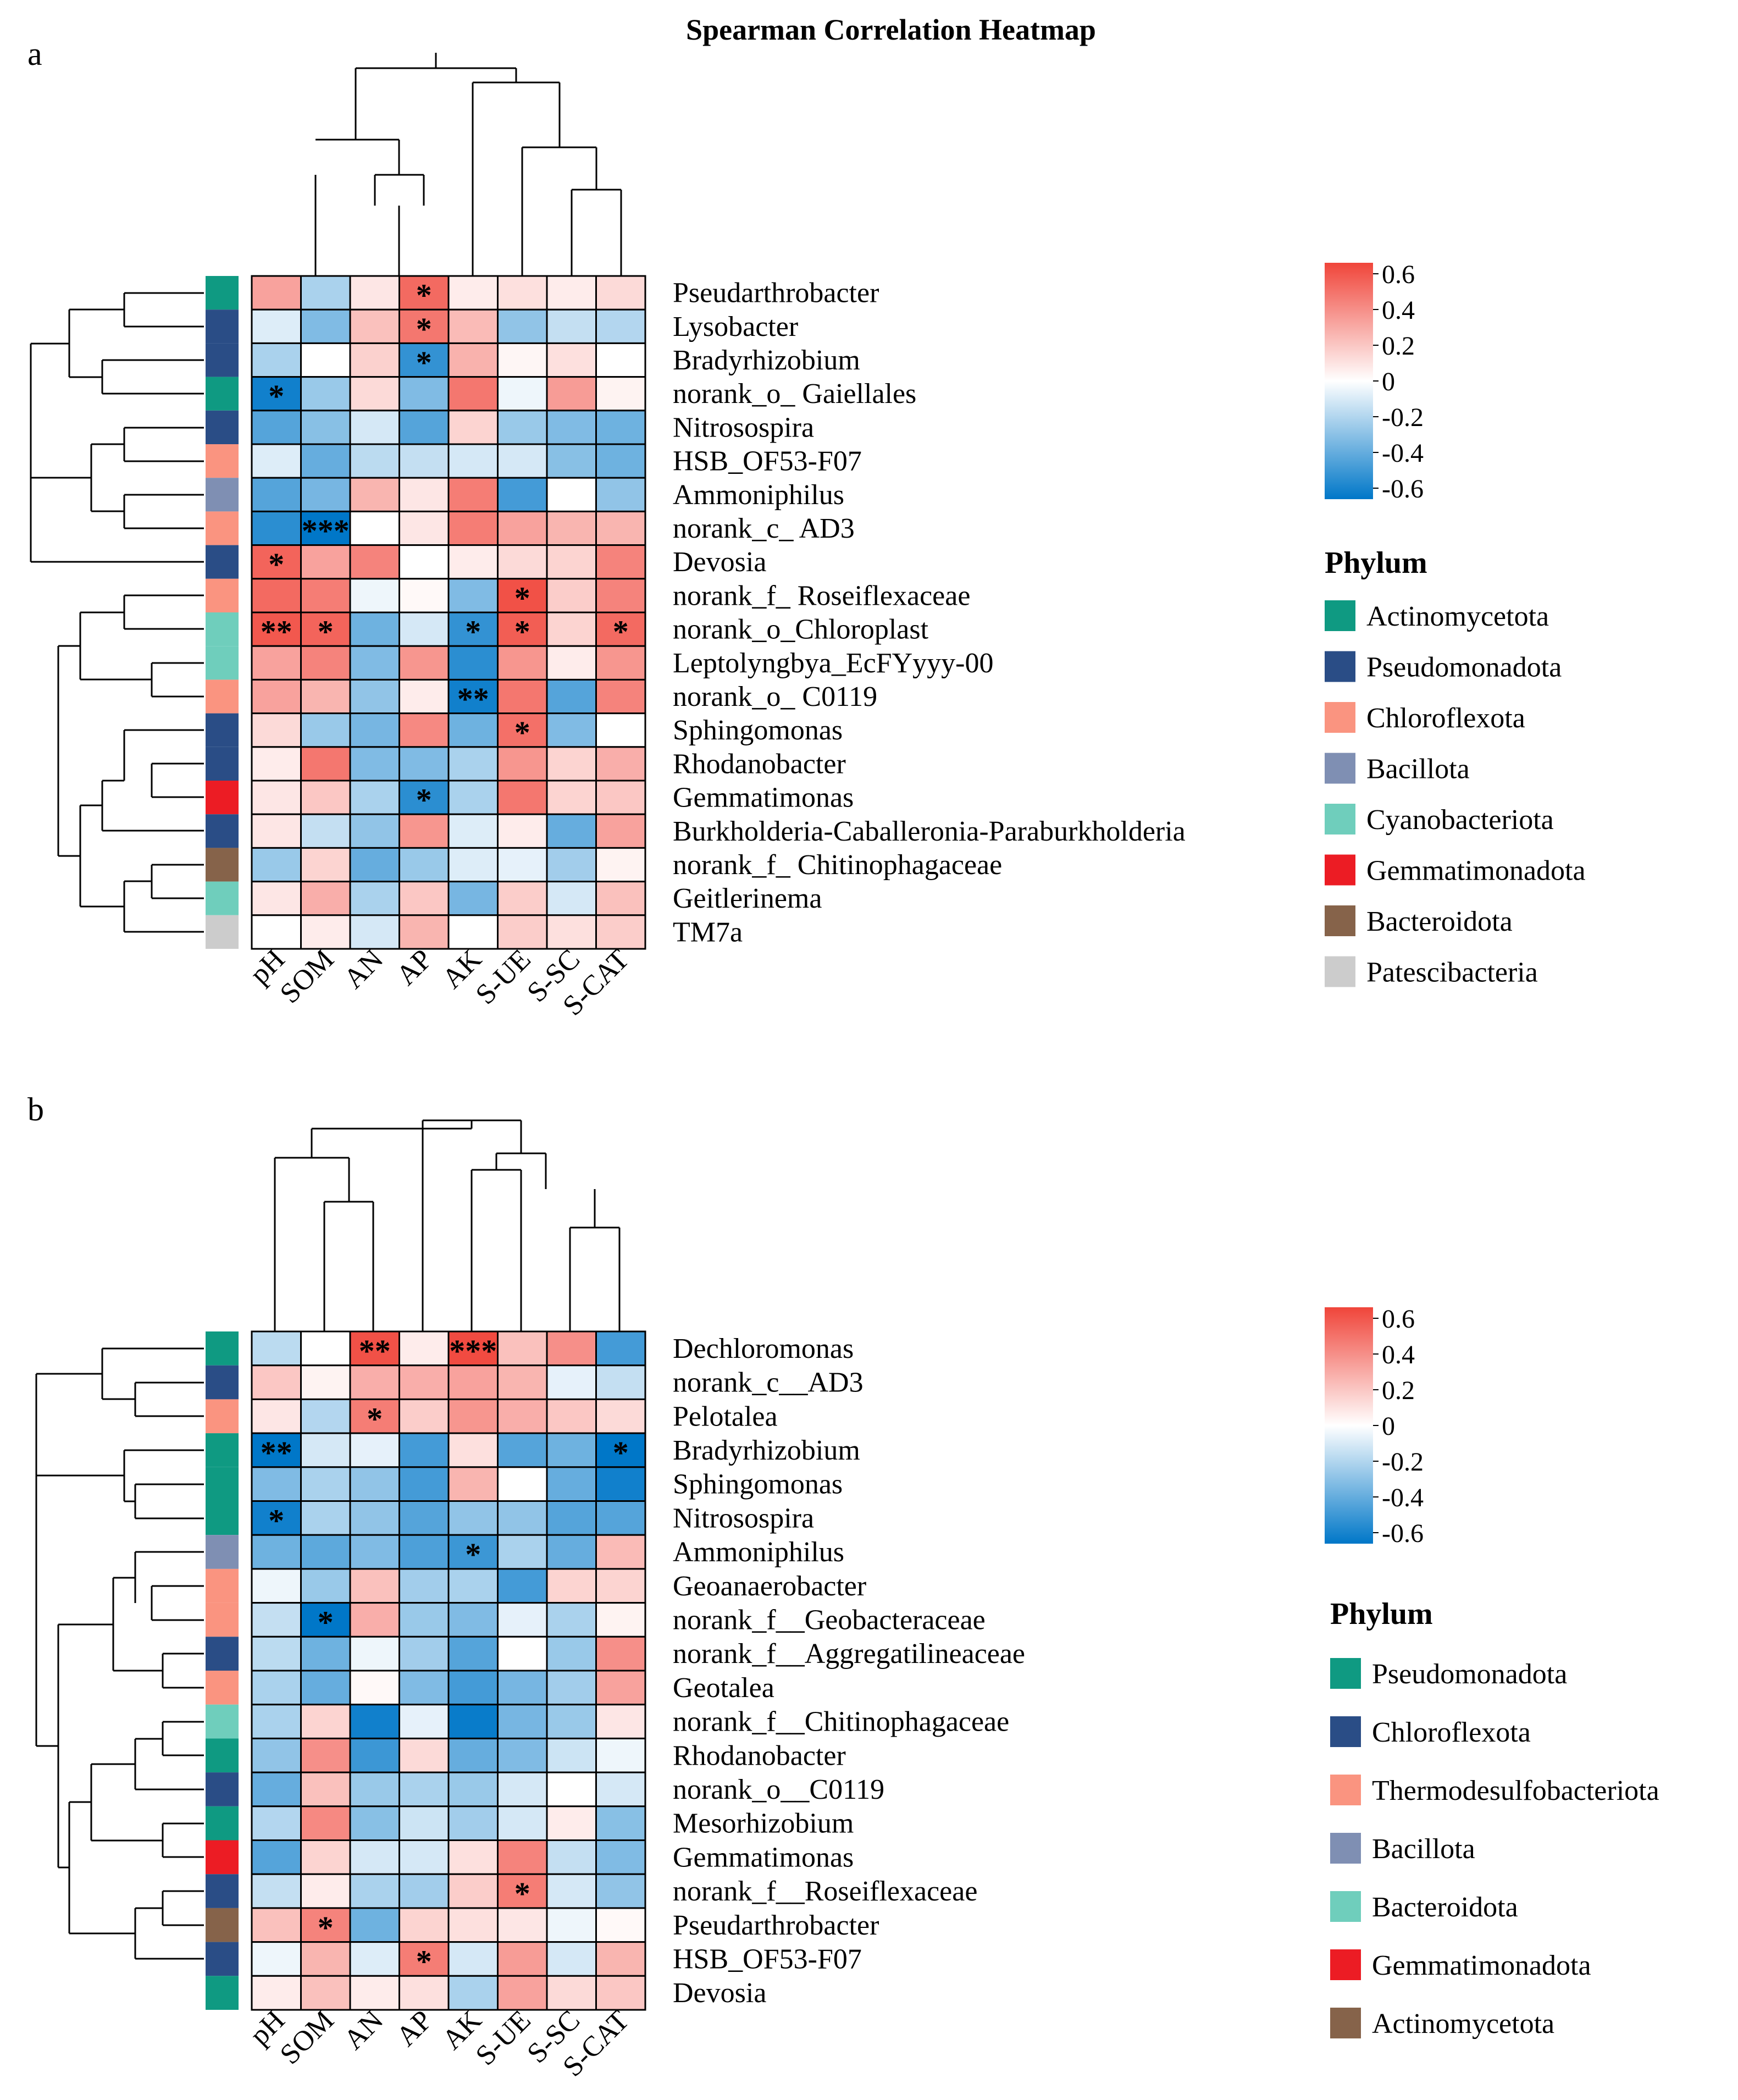  What do you see at coordinates (1381, 1614) in the screenshot?
I see `legend-title: Phylum` at bounding box center [1381, 1614].